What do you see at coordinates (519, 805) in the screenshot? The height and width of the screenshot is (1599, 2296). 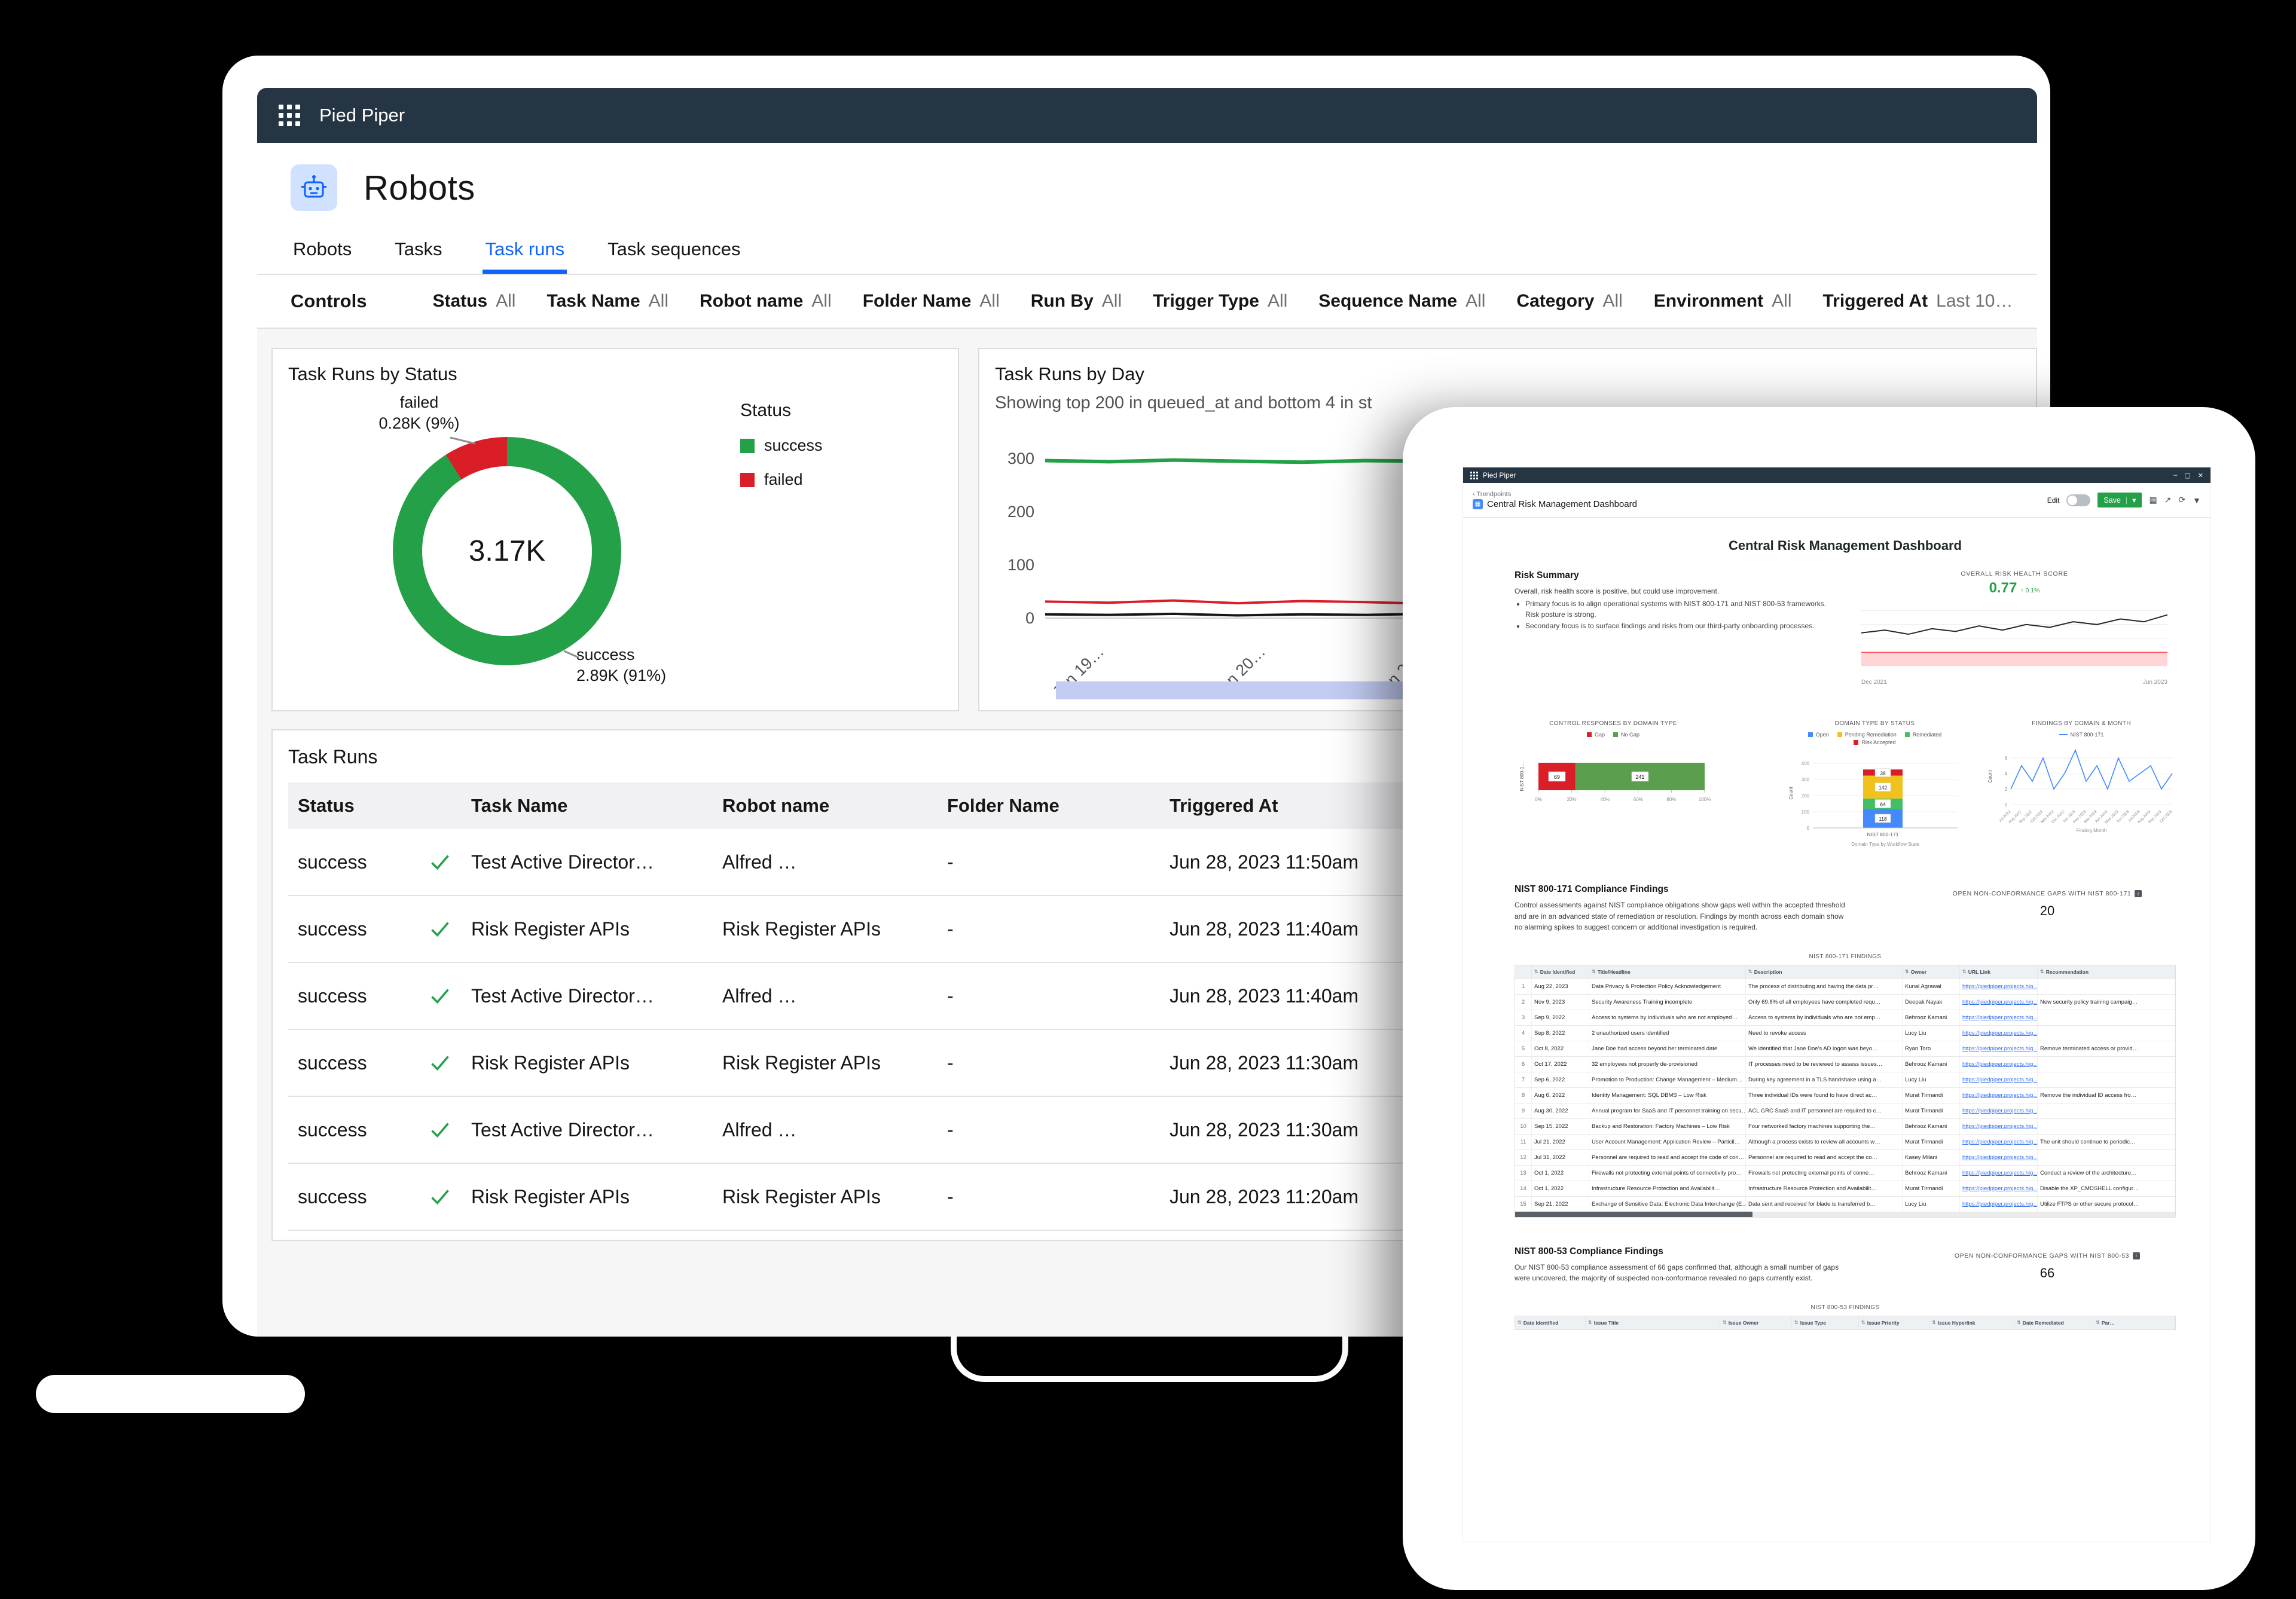 I see `col-task-name: Task Name` at bounding box center [519, 805].